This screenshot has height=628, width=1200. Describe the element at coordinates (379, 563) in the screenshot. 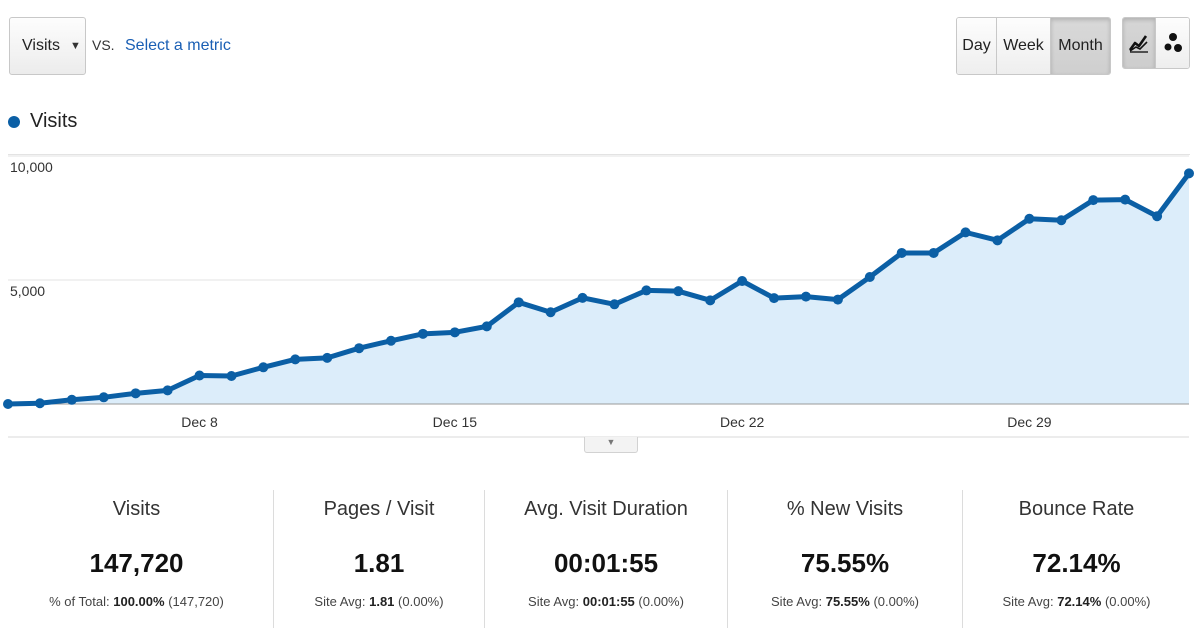

I see `stat-value: 1.81` at that location.